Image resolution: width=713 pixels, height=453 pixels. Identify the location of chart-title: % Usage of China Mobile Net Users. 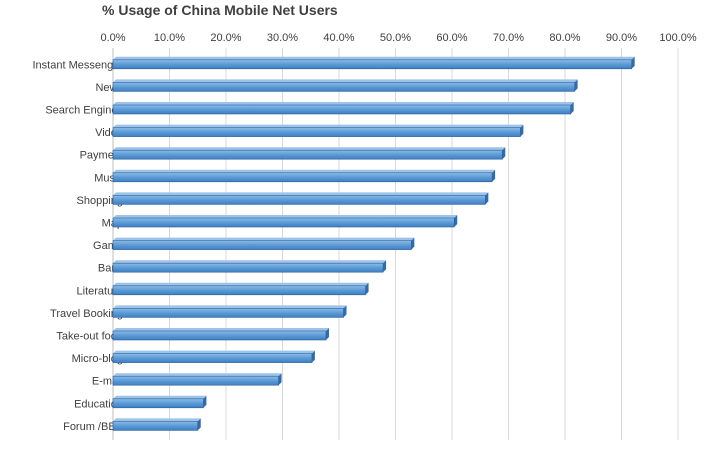
(220, 10).